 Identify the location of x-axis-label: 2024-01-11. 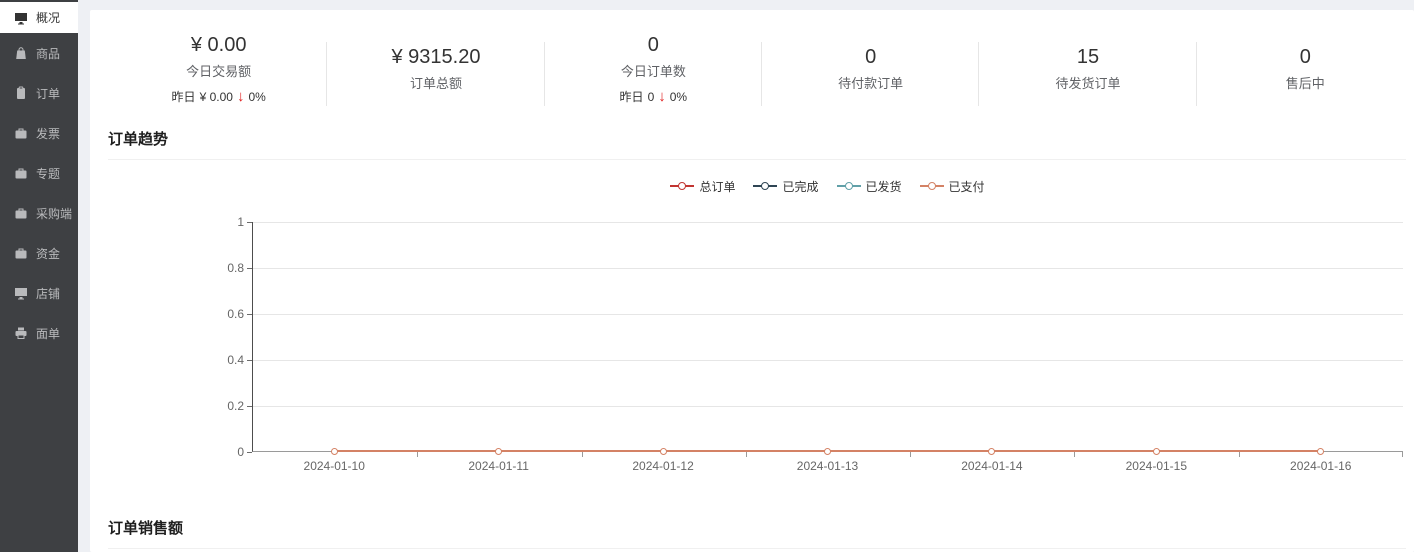
(498, 466).